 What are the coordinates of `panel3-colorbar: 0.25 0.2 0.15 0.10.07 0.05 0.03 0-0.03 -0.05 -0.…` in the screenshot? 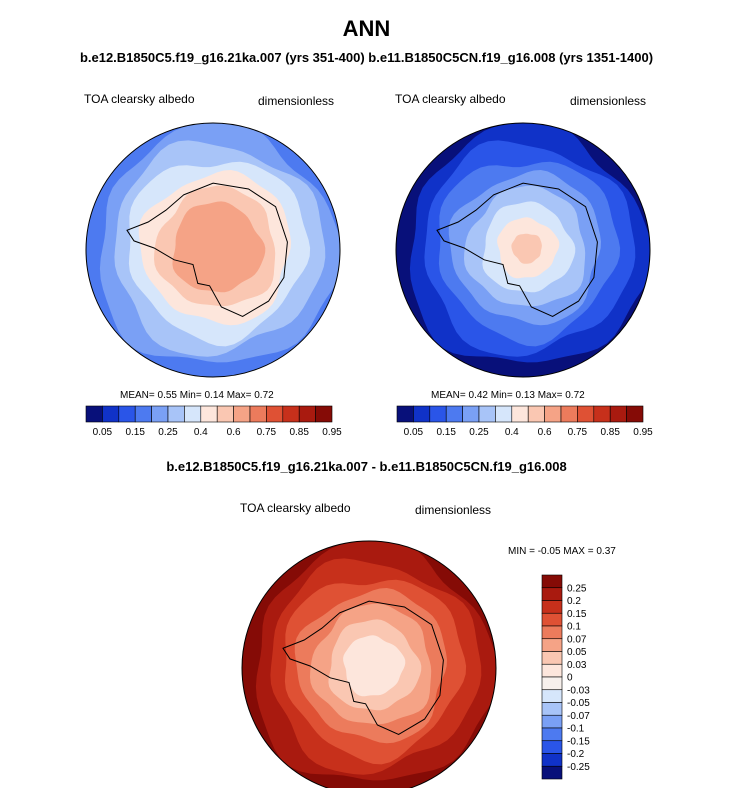 It's located at (565, 677).